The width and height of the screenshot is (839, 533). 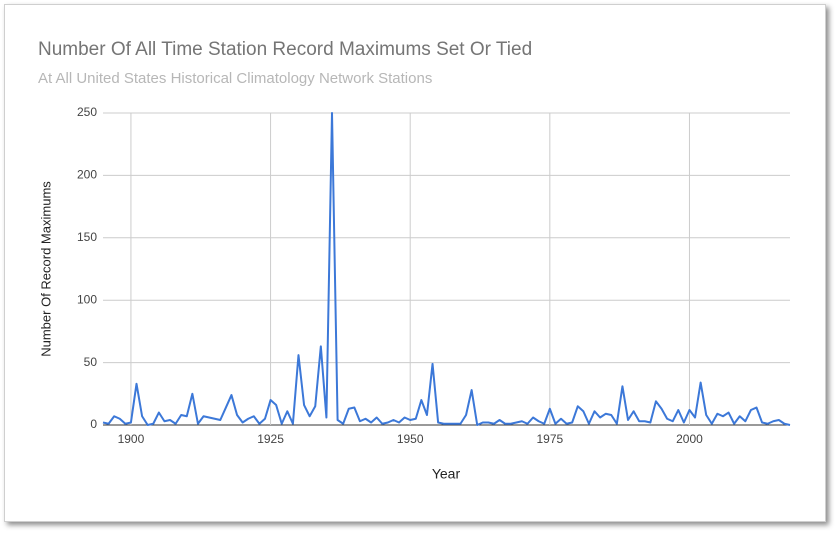 I want to click on x-tick-label: 2000, so click(x=689, y=439).